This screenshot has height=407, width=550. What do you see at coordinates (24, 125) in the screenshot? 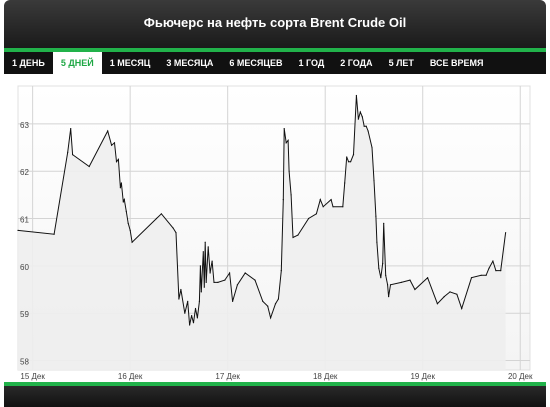
I see `y-tick-label: 63` at bounding box center [24, 125].